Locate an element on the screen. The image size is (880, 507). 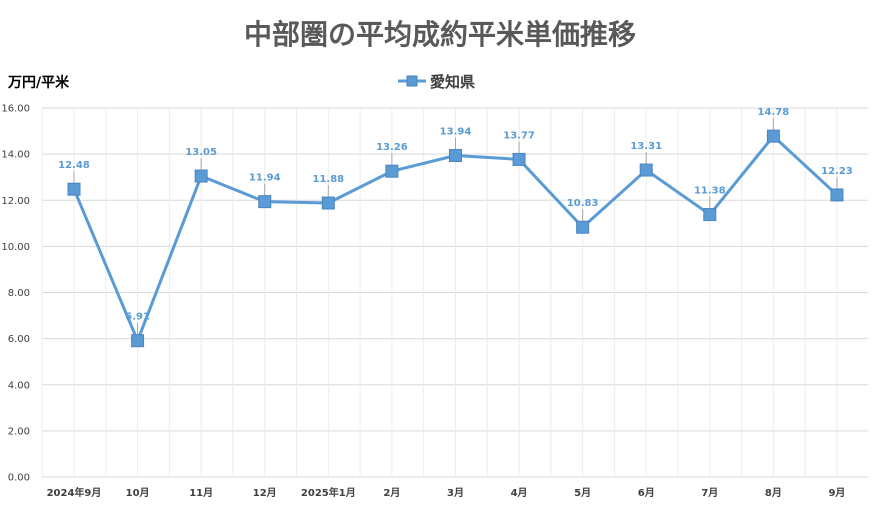
x-tick-label: 3月 is located at coordinates (455, 493).